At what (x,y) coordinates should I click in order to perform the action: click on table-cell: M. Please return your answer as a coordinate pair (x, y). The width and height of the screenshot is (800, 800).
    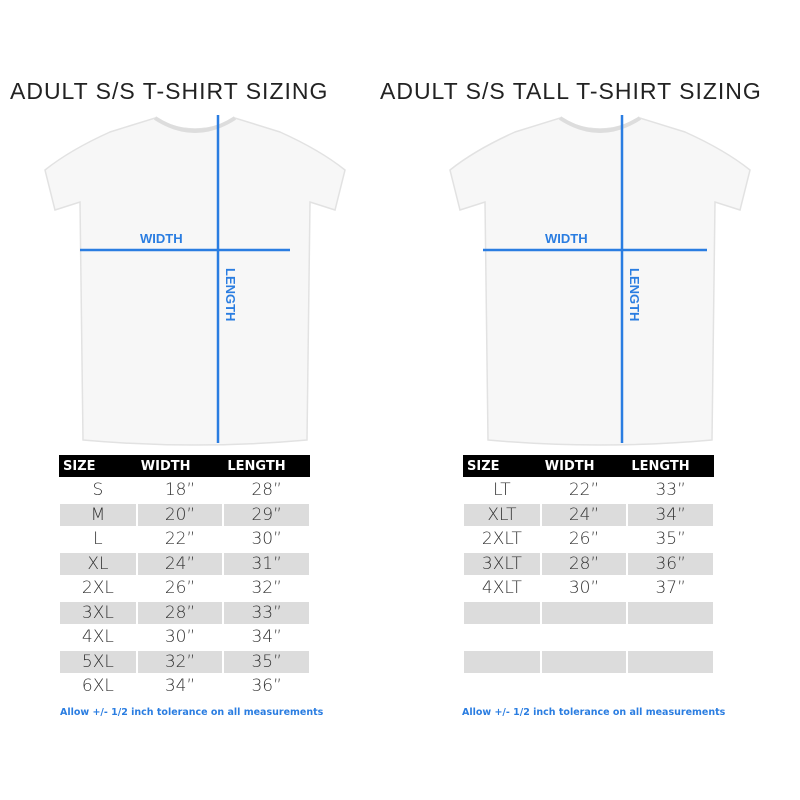
    Looking at the image, I should click on (98, 514).